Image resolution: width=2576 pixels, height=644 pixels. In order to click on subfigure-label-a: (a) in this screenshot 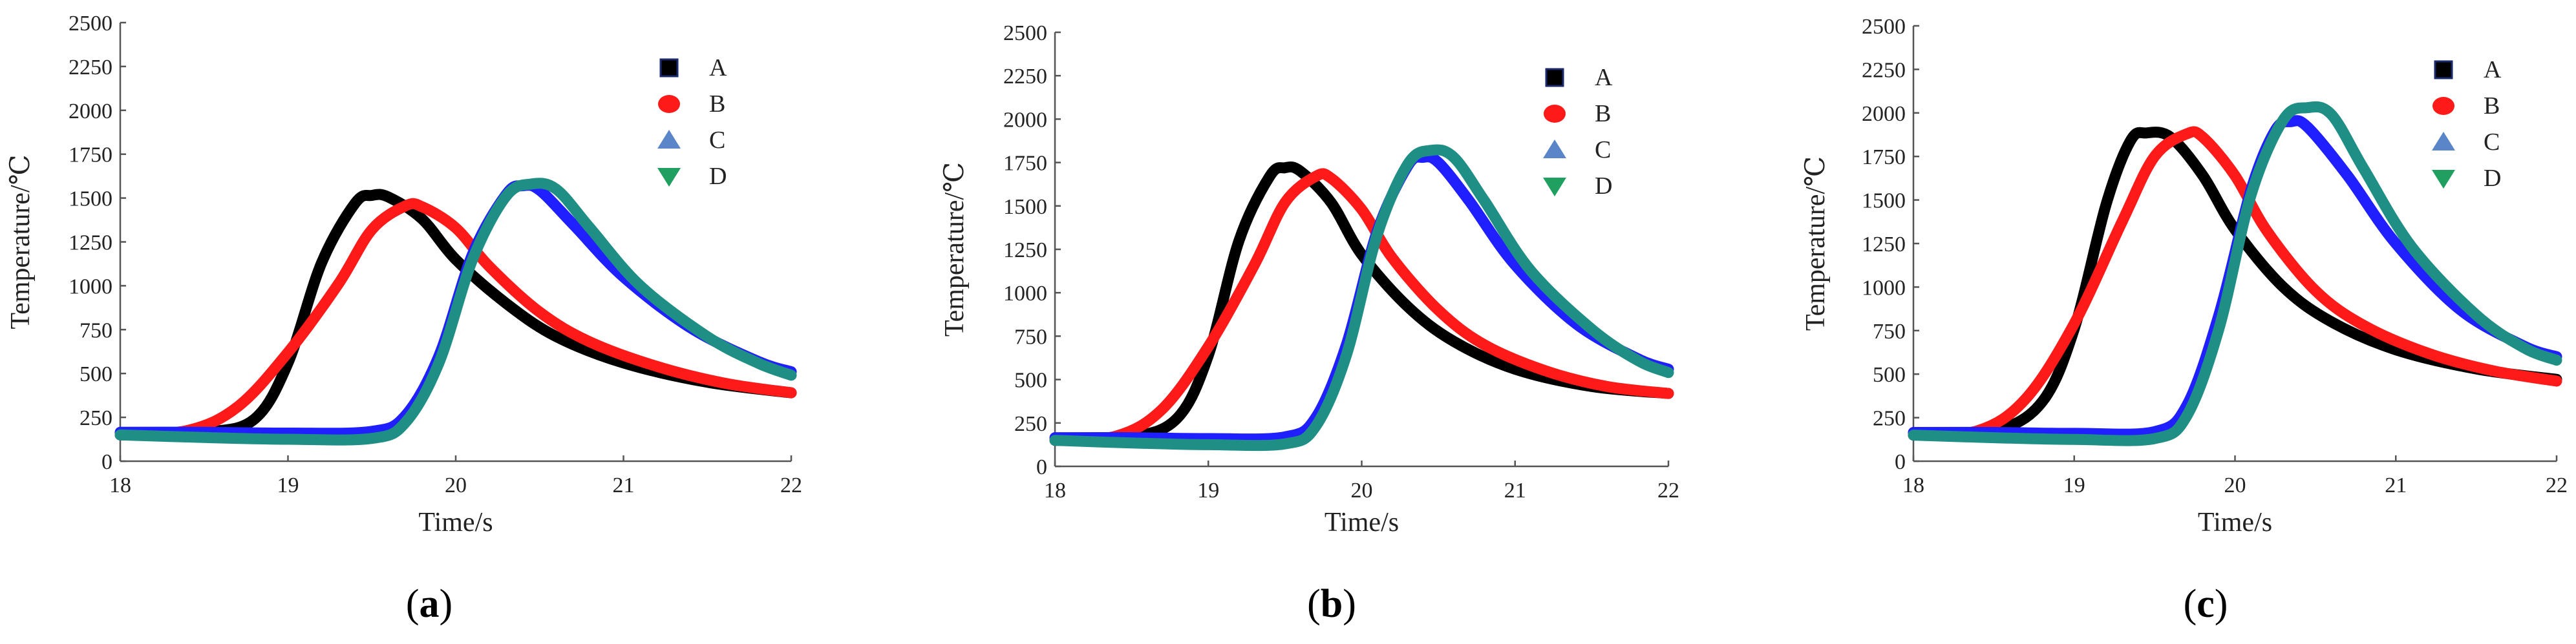, I will do `click(429, 604)`.